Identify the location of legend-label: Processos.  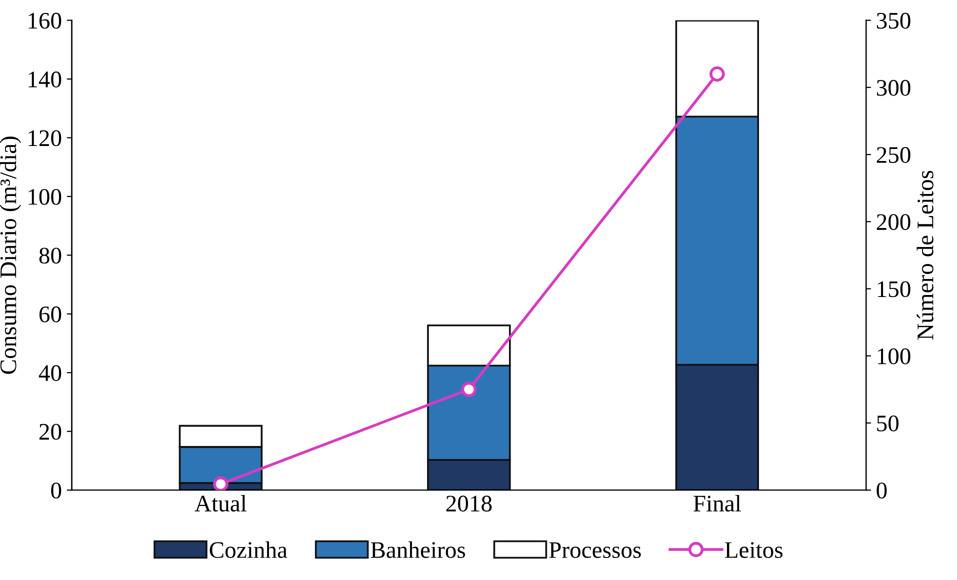
(595, 550).